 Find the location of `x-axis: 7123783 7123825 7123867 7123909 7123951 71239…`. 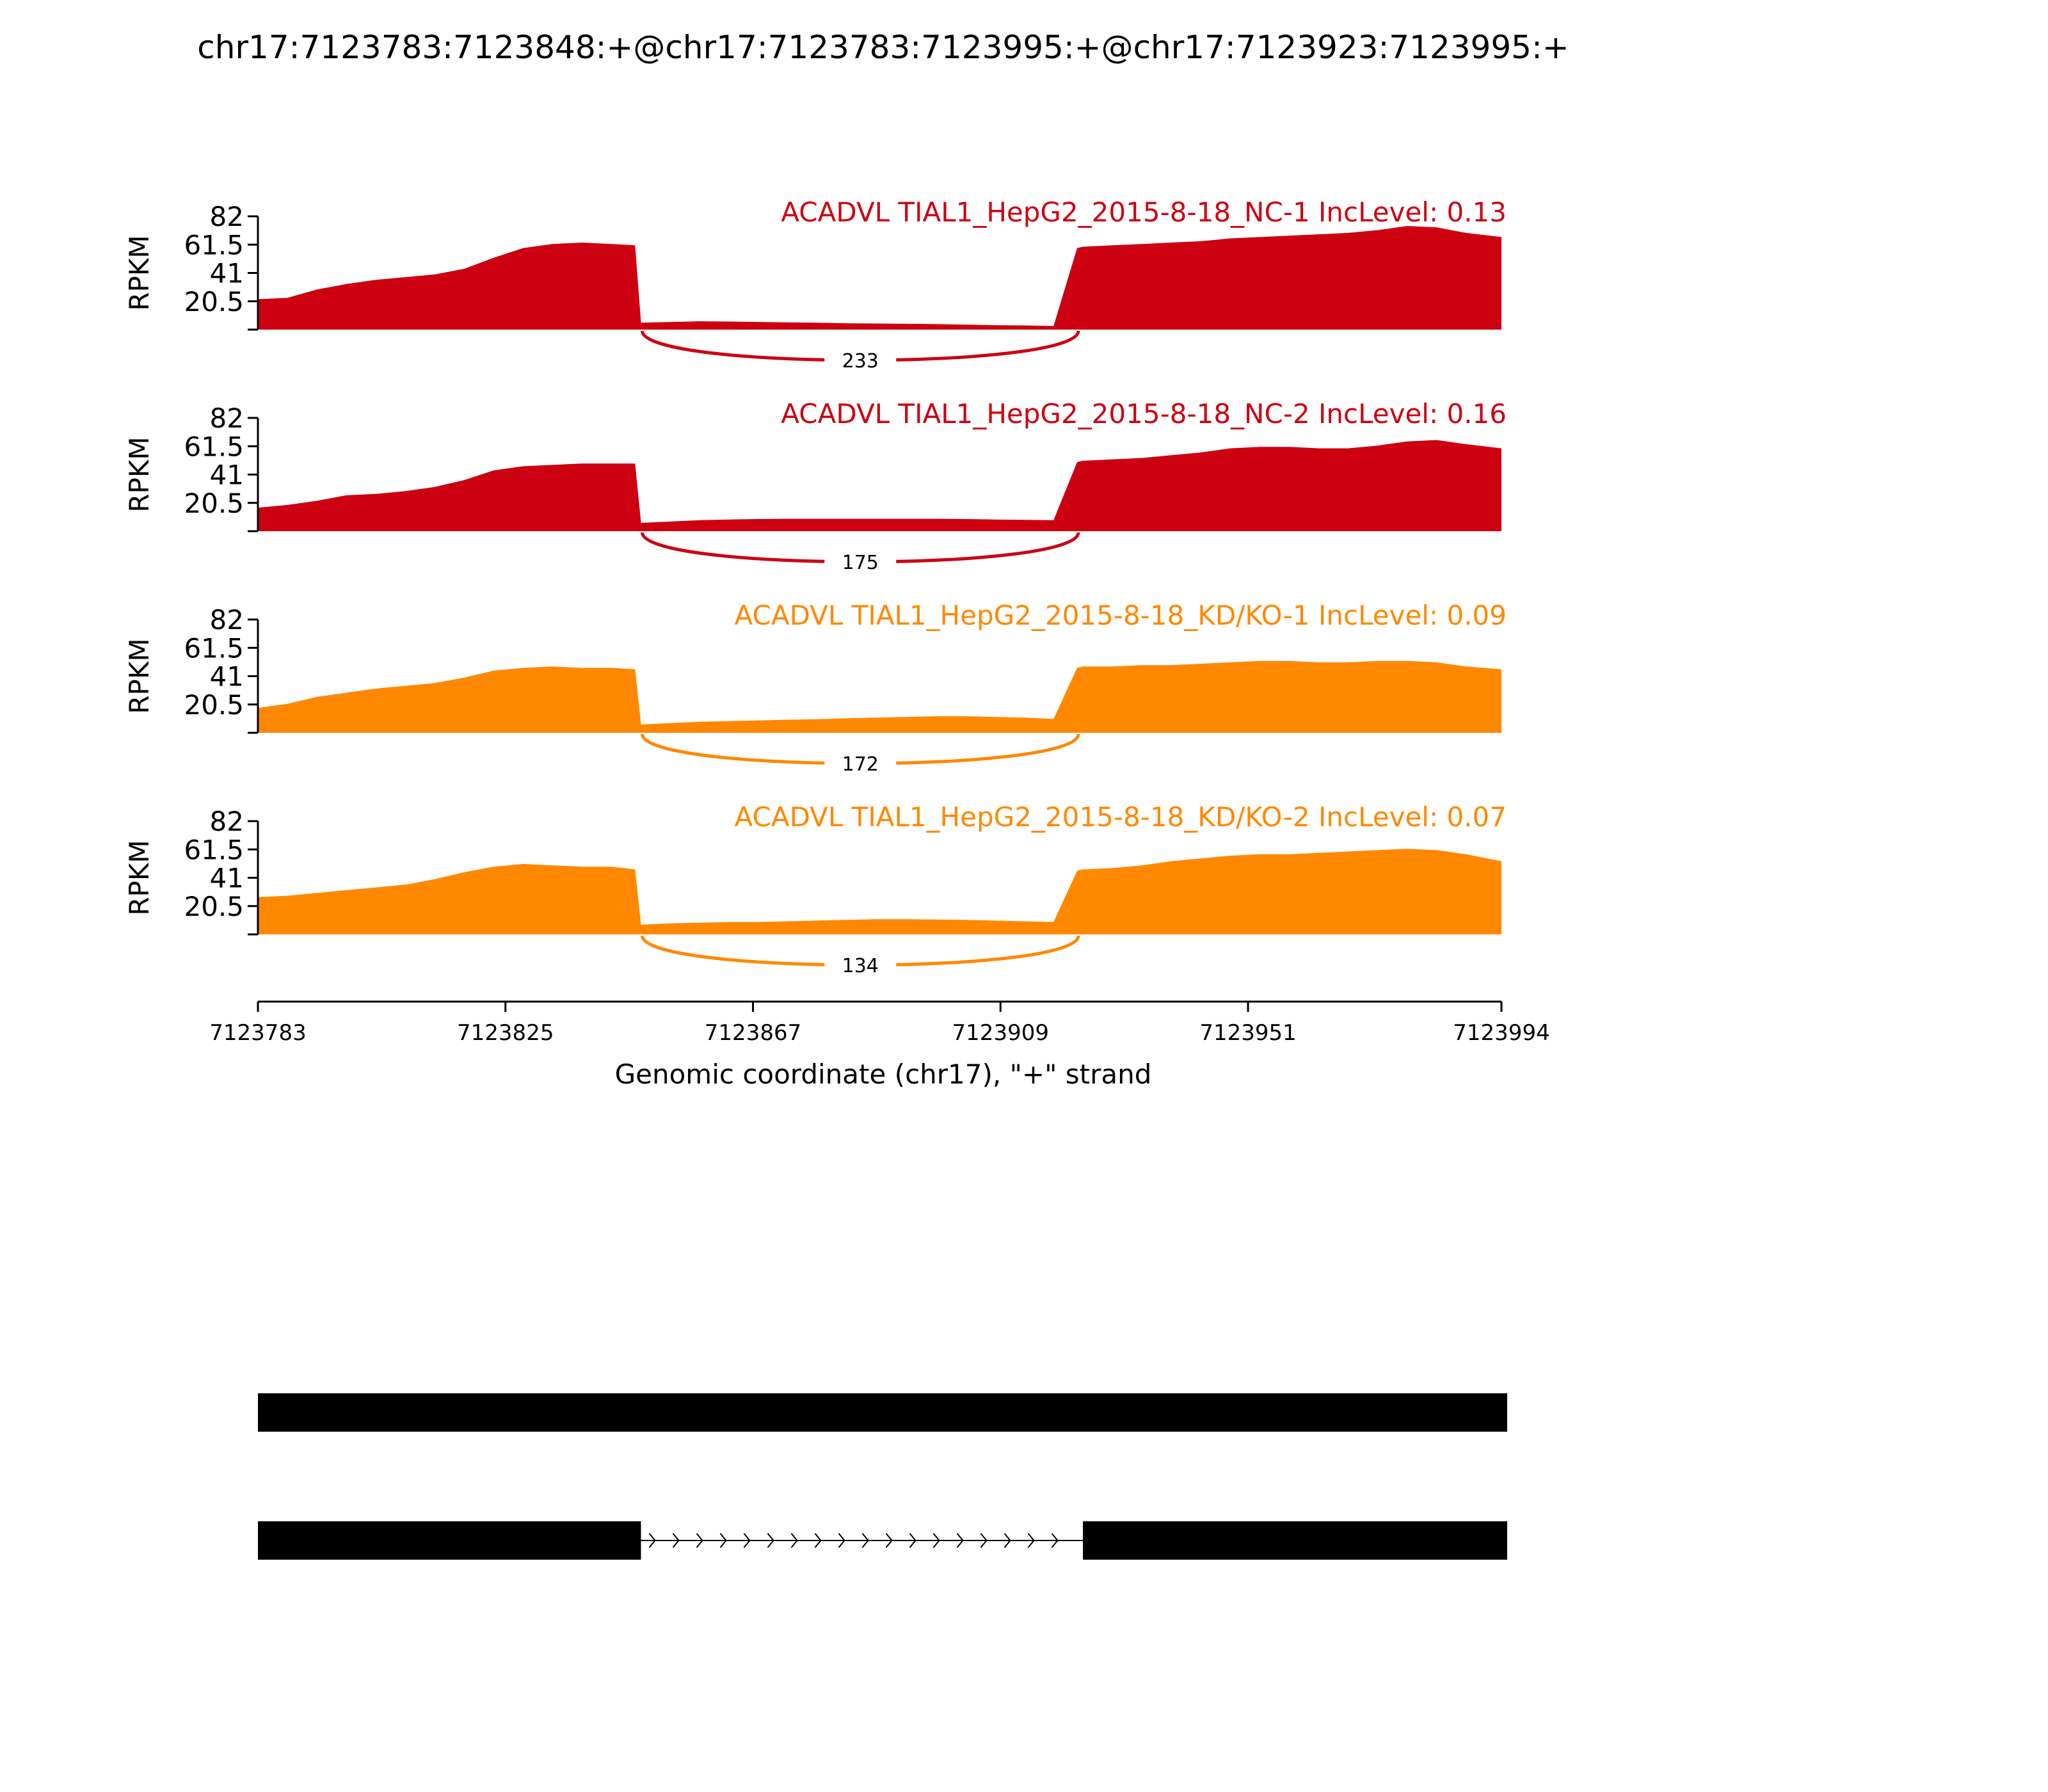

x-axis: 7123783 7123825 7123867 7123909 7123951 71239… is located at coordinates (879, 1023).